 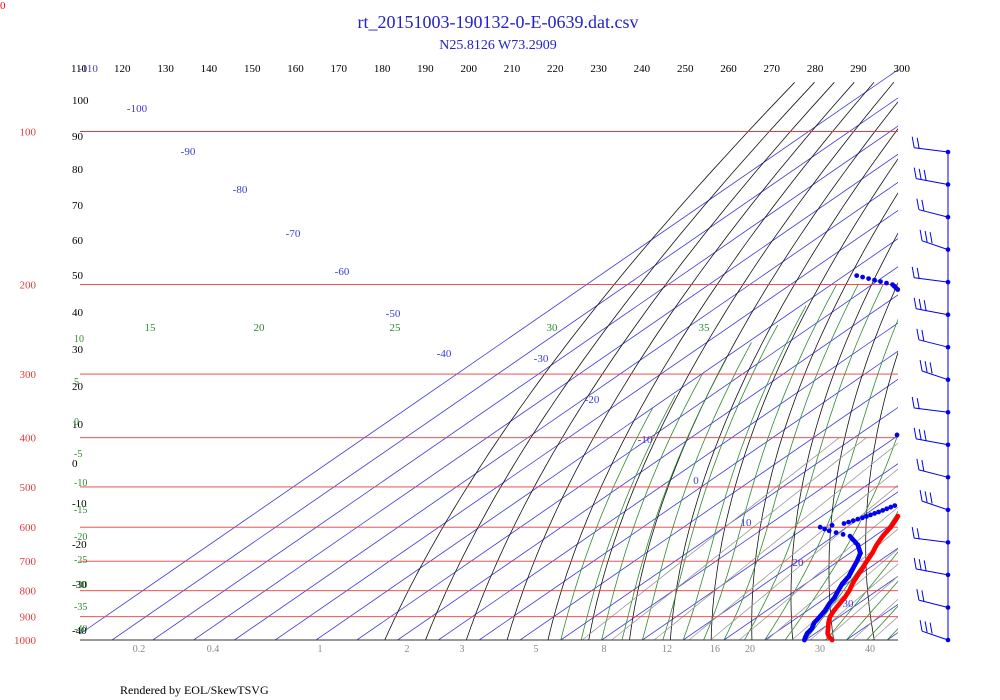 I want to click on moist-adiabat-side-label: 5, so click(x=76, y=382).